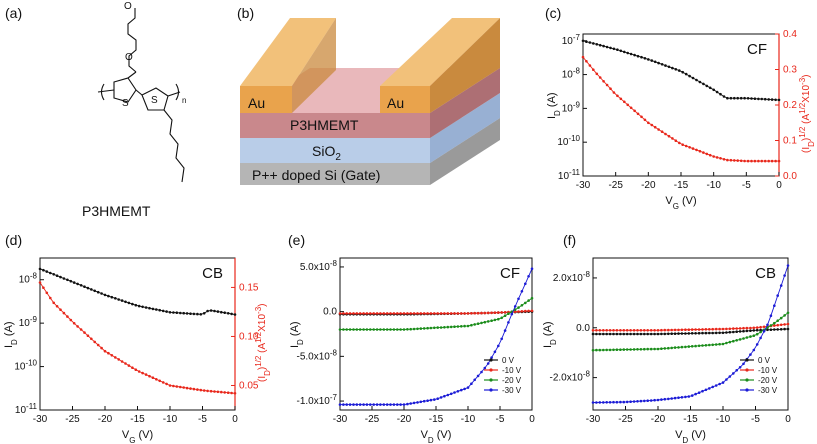  I want to click on panel-label-e: (e), so click(296, 240).